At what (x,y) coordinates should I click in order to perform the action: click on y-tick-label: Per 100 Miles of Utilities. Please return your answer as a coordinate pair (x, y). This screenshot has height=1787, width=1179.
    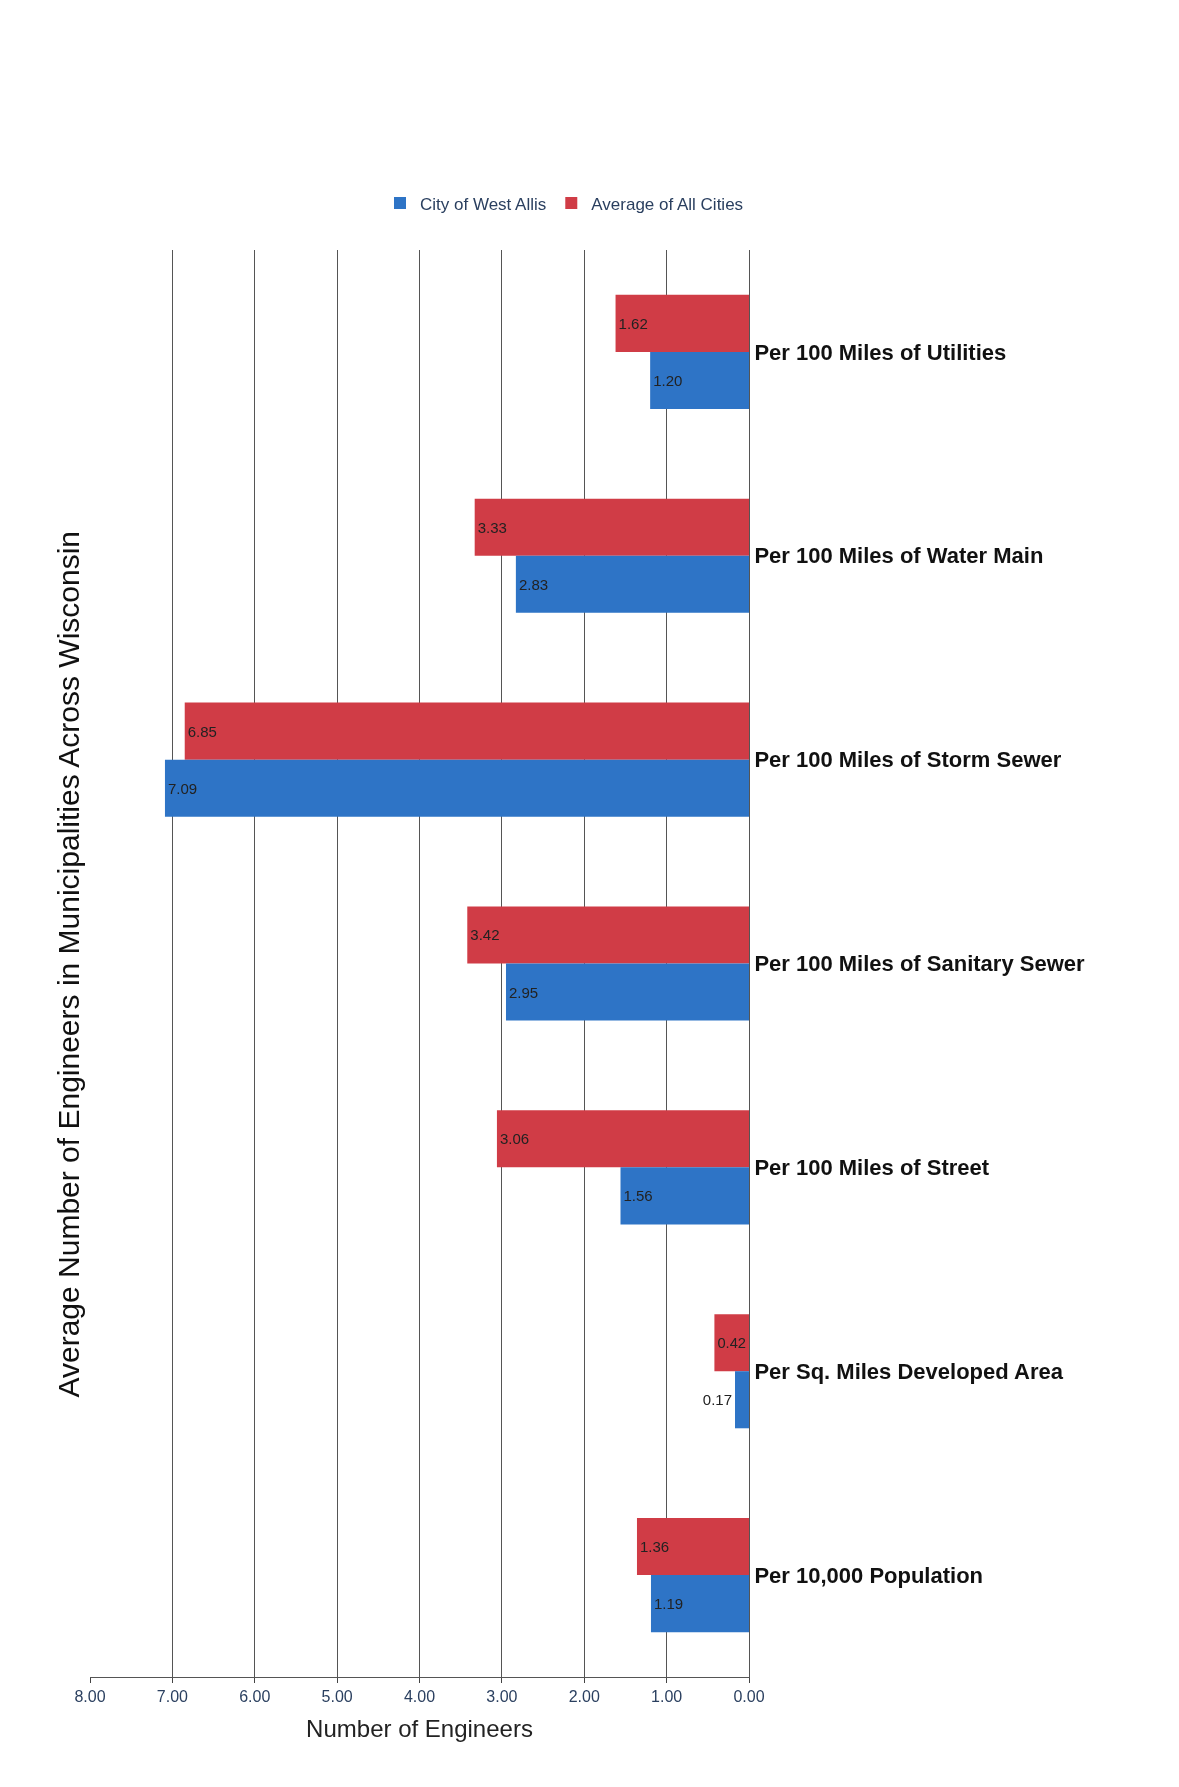
    Looking at the image, I should click on (880, 352).